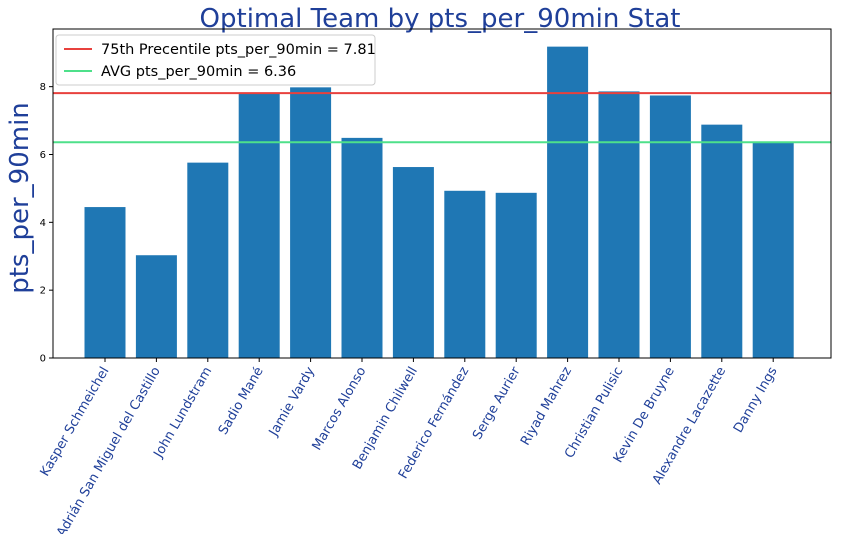 The height and width of the screenshot is (534, 841). What do you see at coordinates (546, 406) in the screenshot?
I see `x-tick-label: Riyad Mahrez` at bounding box center [546, 406].